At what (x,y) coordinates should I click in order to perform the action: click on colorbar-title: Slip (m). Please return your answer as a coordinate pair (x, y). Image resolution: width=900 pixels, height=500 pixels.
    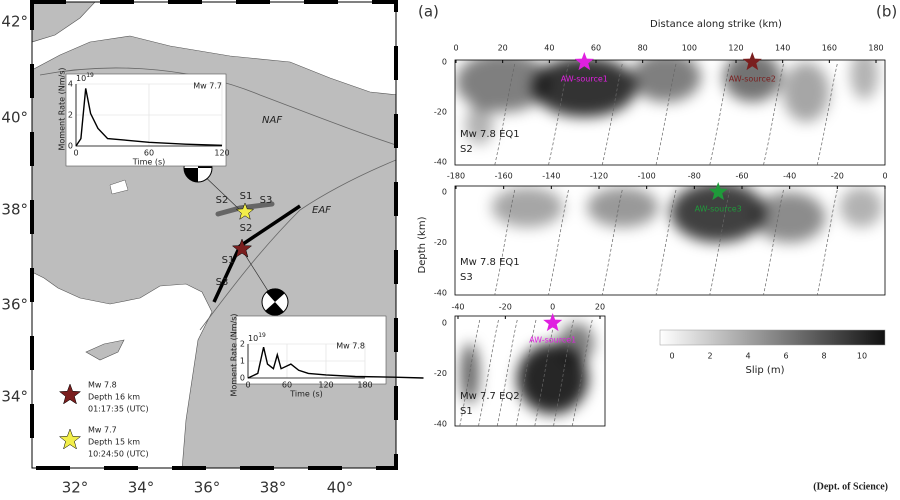
    Looking at the image, I should click on (765, 370).